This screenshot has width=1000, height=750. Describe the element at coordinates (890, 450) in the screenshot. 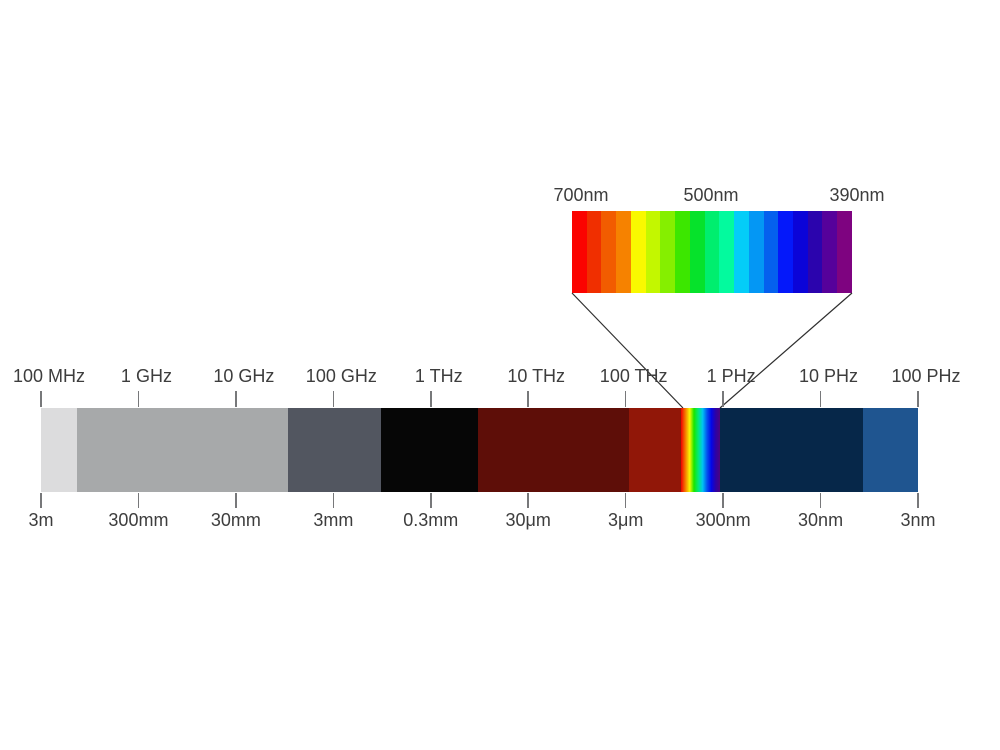

I see `segment-steel-blue` at that location.